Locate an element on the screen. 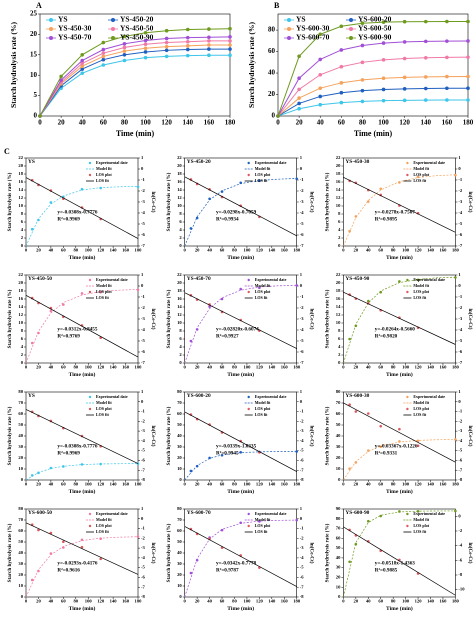 The height and width of the screenshot is (620, 476). chart-title: YS-450-90 is located at coordinates (357, 279).